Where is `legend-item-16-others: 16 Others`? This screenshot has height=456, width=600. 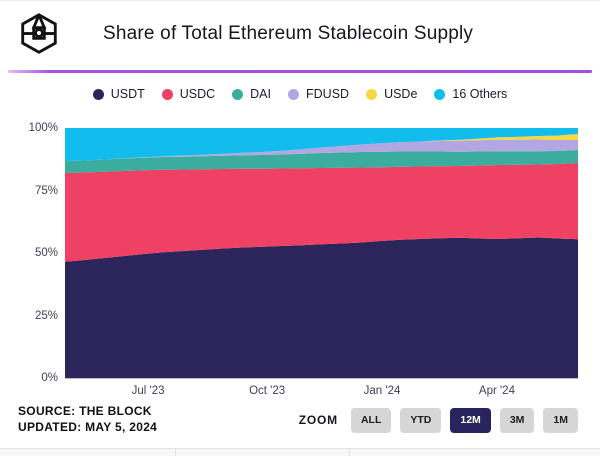
legend-item-16-others: 16 Others is located at coordinates (470, 94).